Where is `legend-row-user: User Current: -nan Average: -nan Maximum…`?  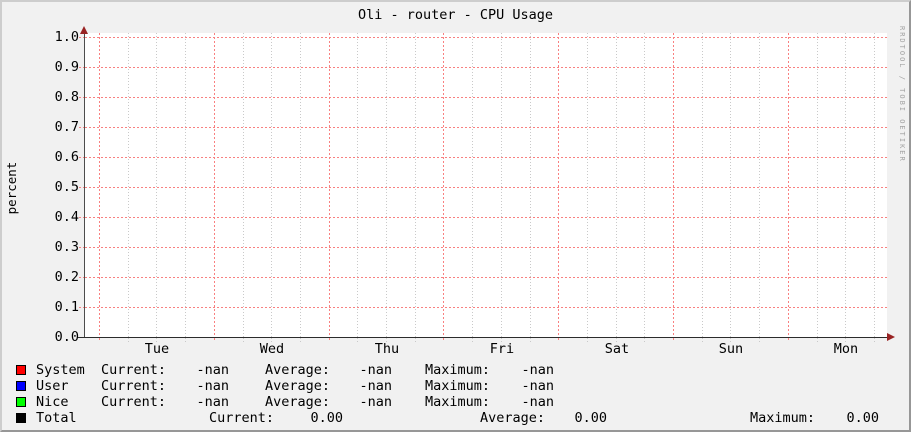 legend-row-user: User Current: -nan Average: -nan Maximum… is located at coordinates (455, 387).